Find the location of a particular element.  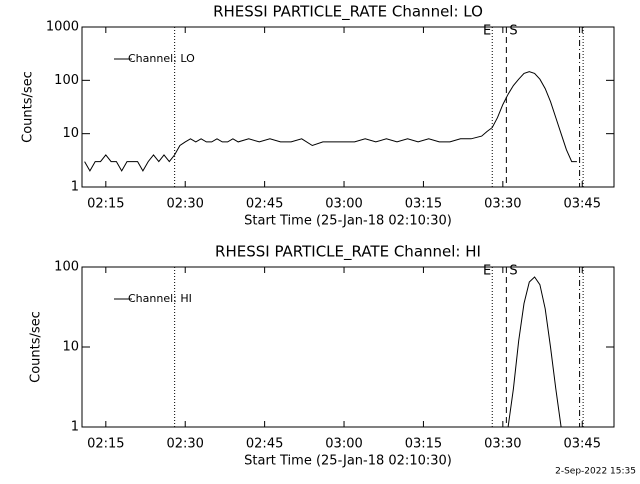

chart-title: RHESSI PARTICLE_RATE Channel: HI is located at coordinates (348, 252).